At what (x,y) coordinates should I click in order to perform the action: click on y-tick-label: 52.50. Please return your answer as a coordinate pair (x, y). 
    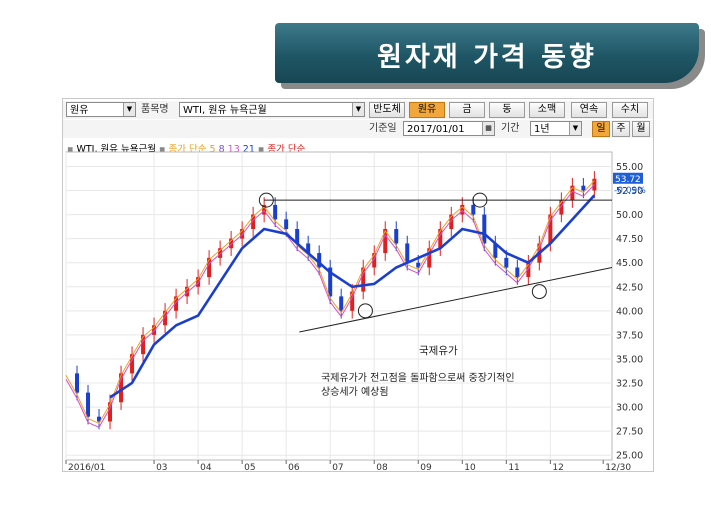
    Looking at the image, I should click on (629, 191).